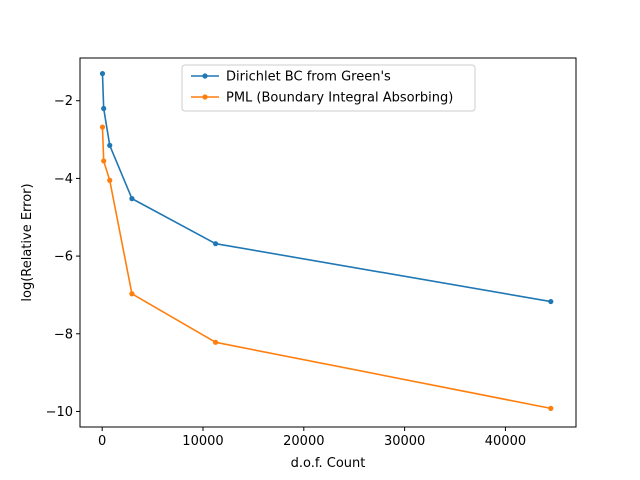 This screenshot has height=480, width=640. I want to click on x-tick-label: 40000, so click(505, 441).